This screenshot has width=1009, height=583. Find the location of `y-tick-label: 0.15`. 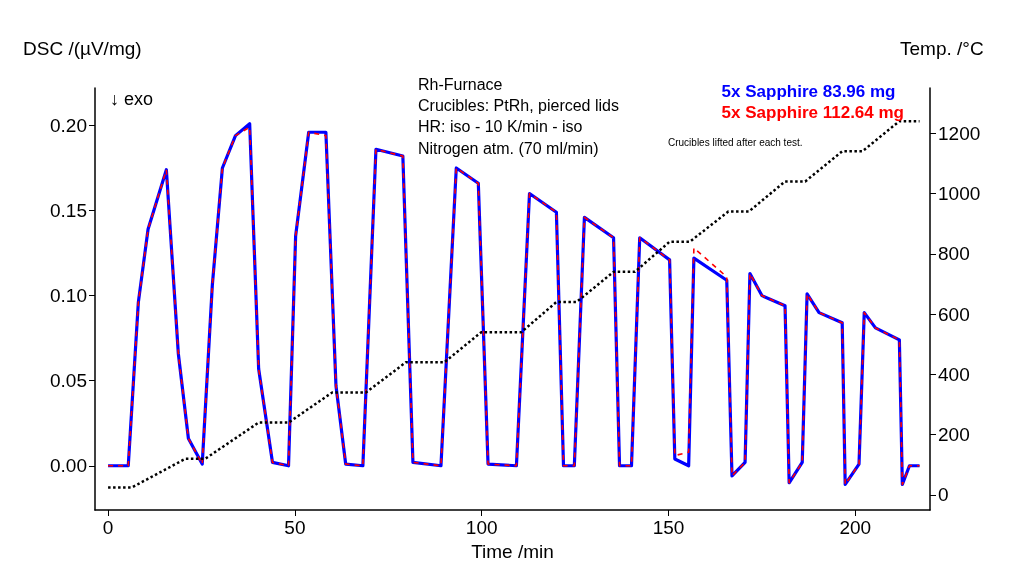

y-tick-label: 0.15 is located at coordinates (68, 211).